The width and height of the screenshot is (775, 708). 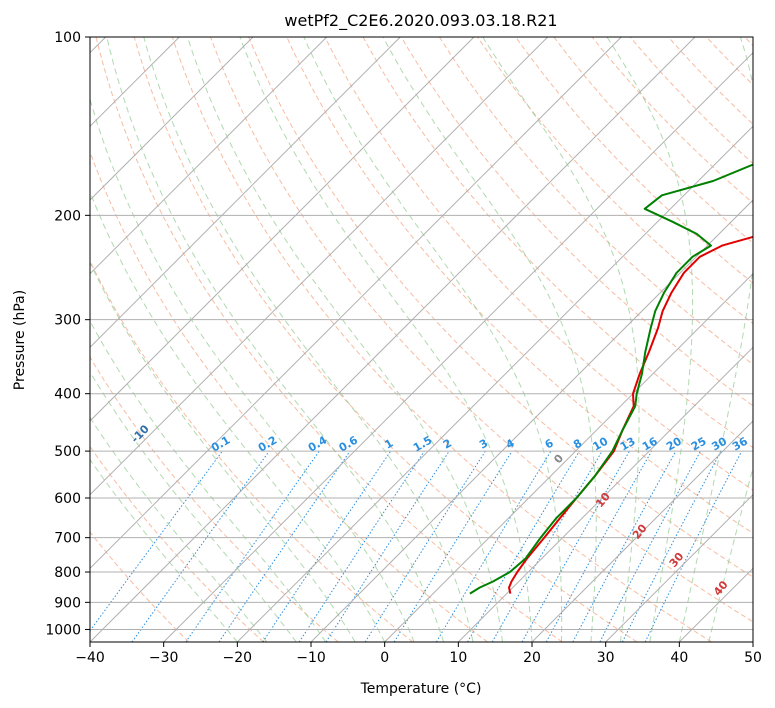 What do you see at coordinates (753, 658) in the screenshot?
I see `x-tick-label: 50` at bounding box center [753, 658].